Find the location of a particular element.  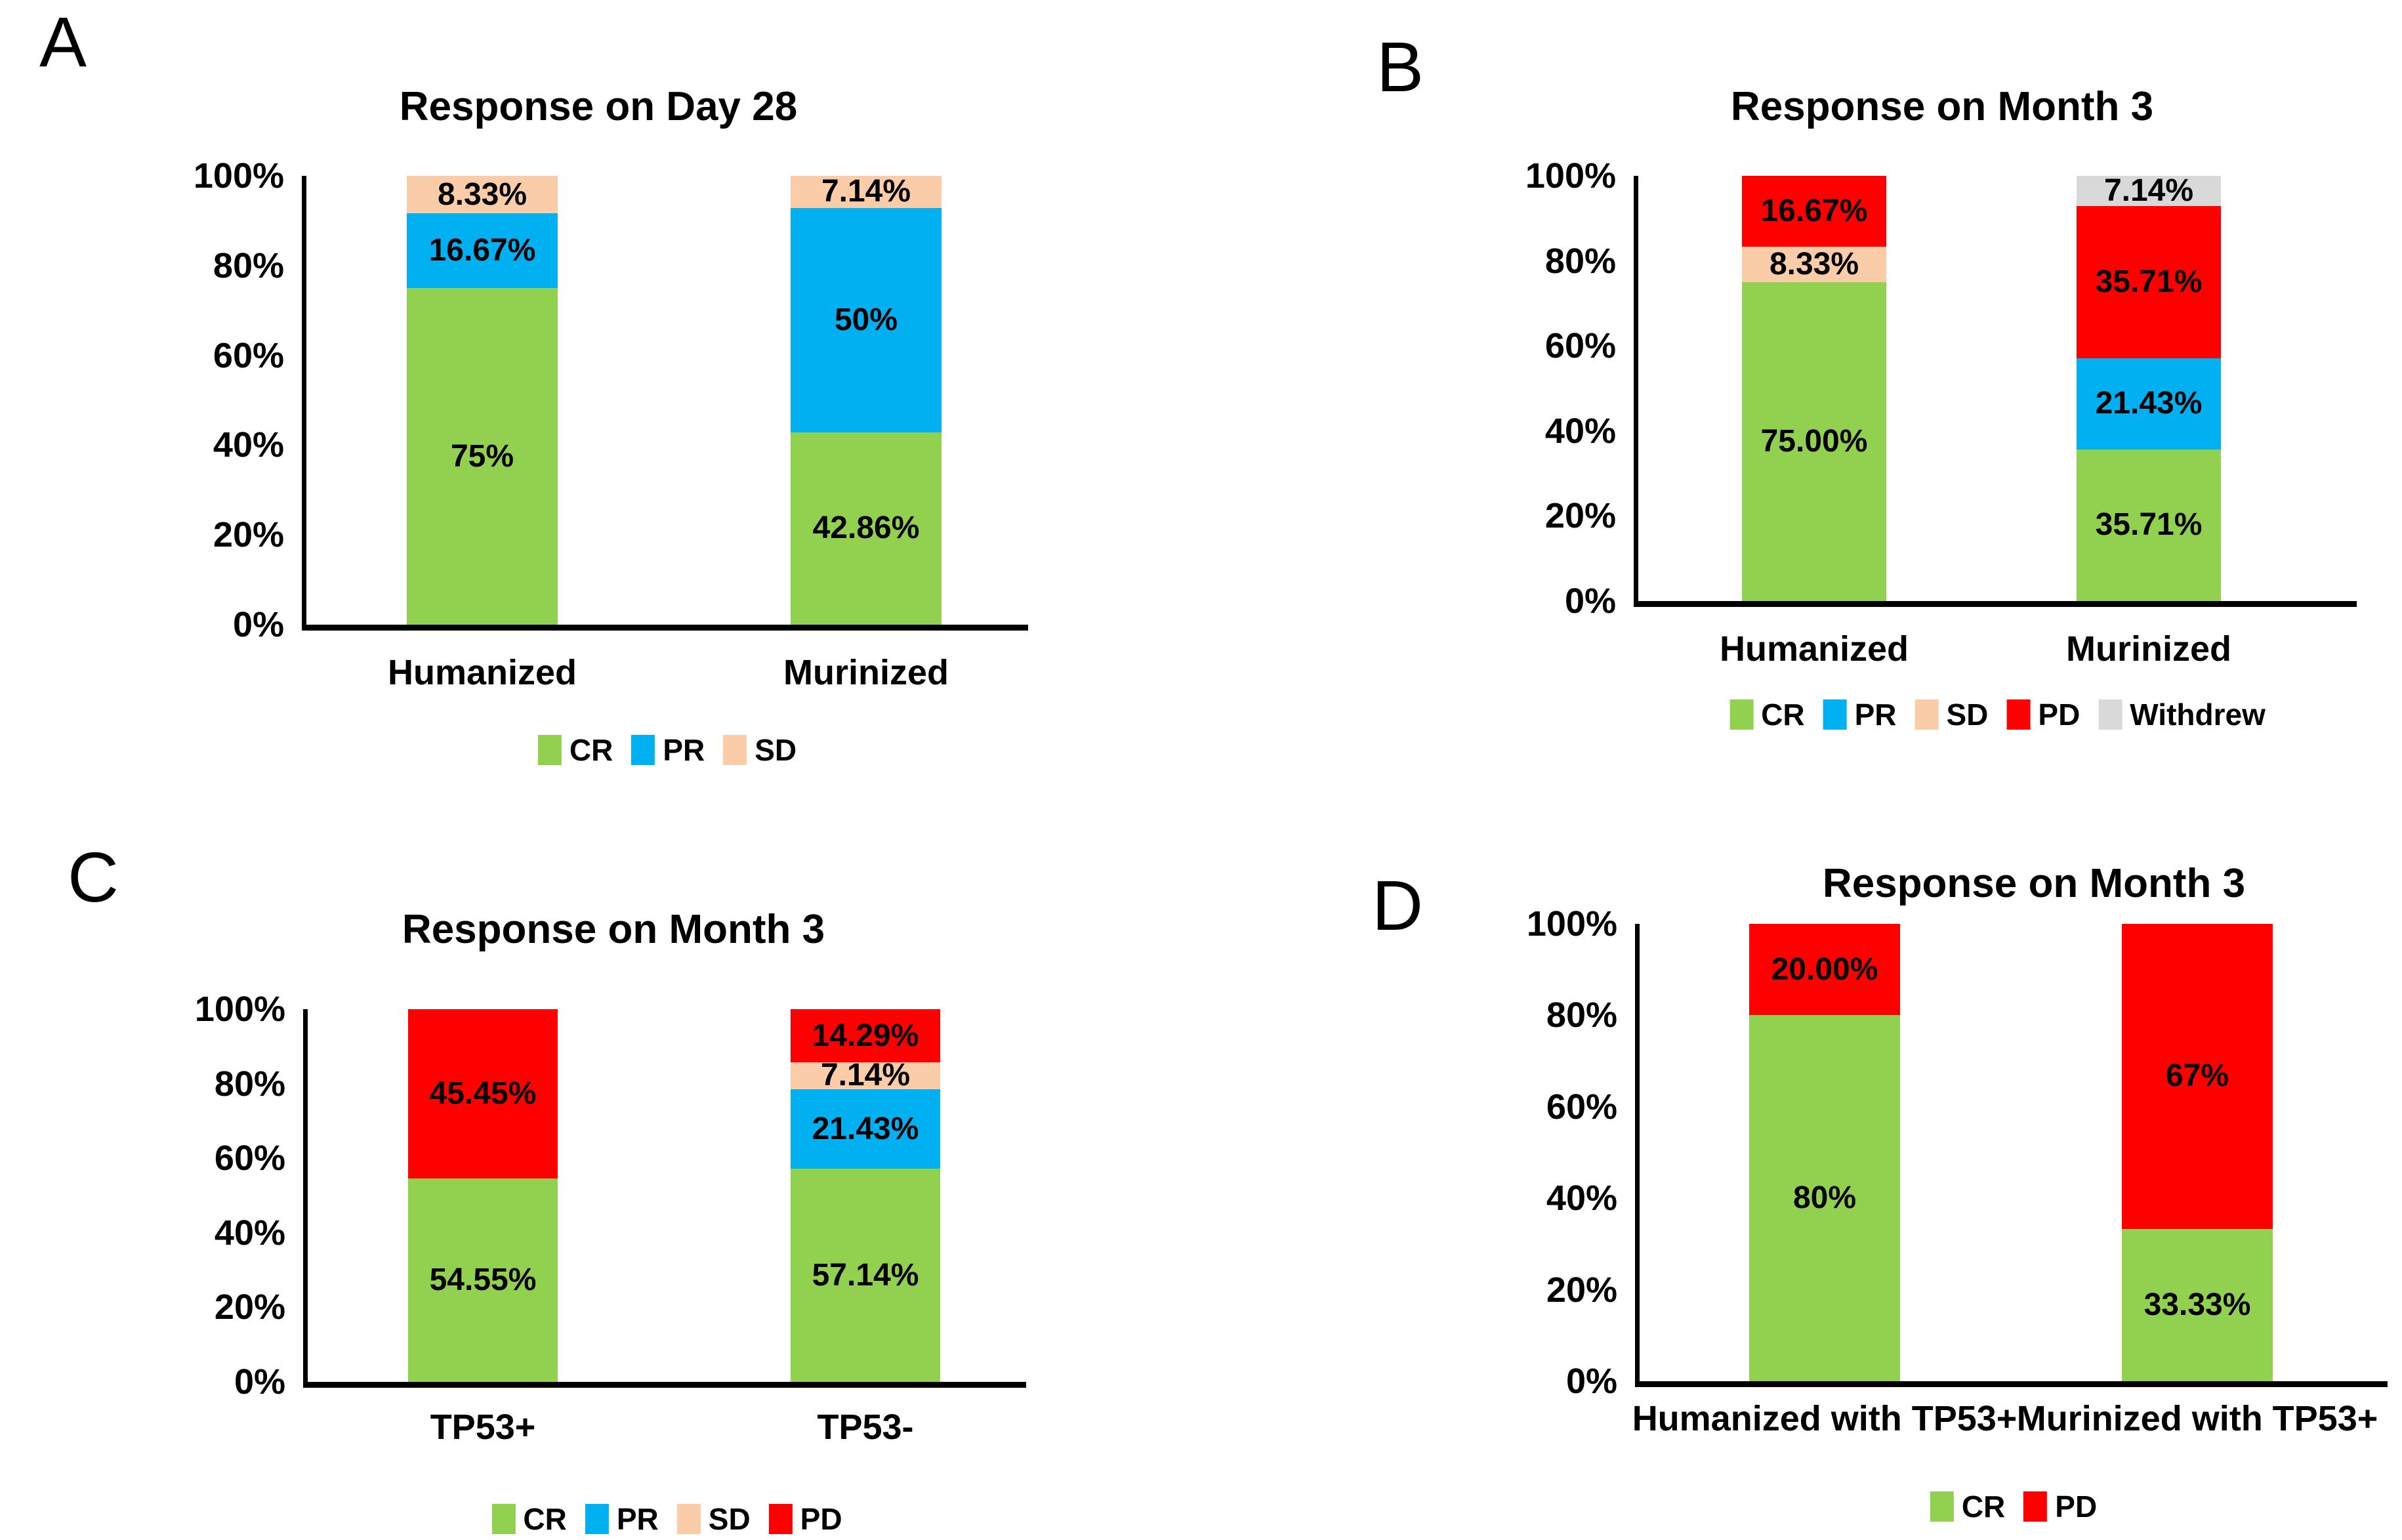

segment-value-label: 75% is located at coordinates (482, 456).